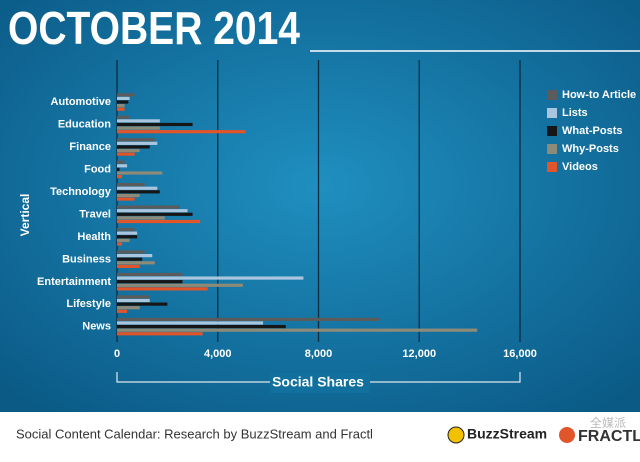  I want to click on logo: FRACTL, so click(609, 436).